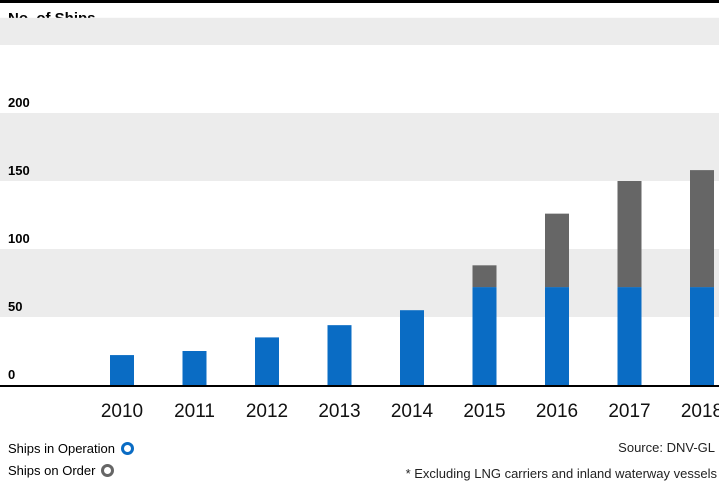  I want to click on legend-item-operation: Ships in Operation, so click(71, 448).